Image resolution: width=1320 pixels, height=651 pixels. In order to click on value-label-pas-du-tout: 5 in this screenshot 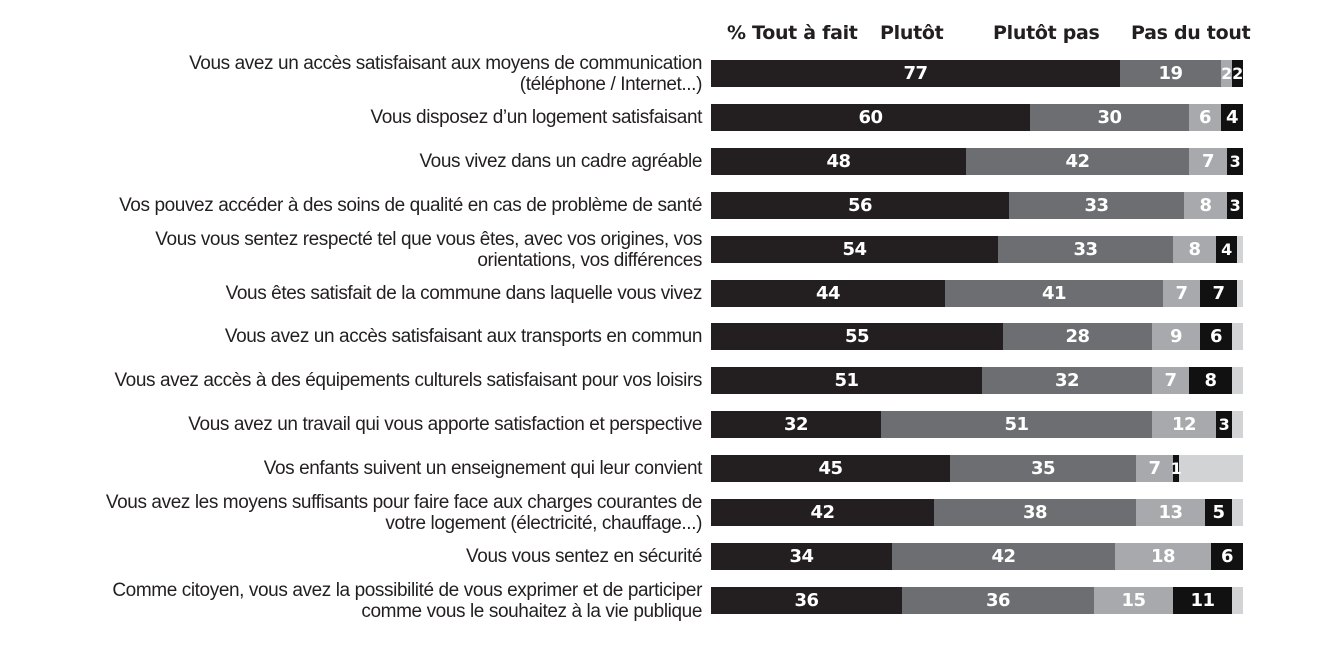, I will do `click(1218, 512)`.